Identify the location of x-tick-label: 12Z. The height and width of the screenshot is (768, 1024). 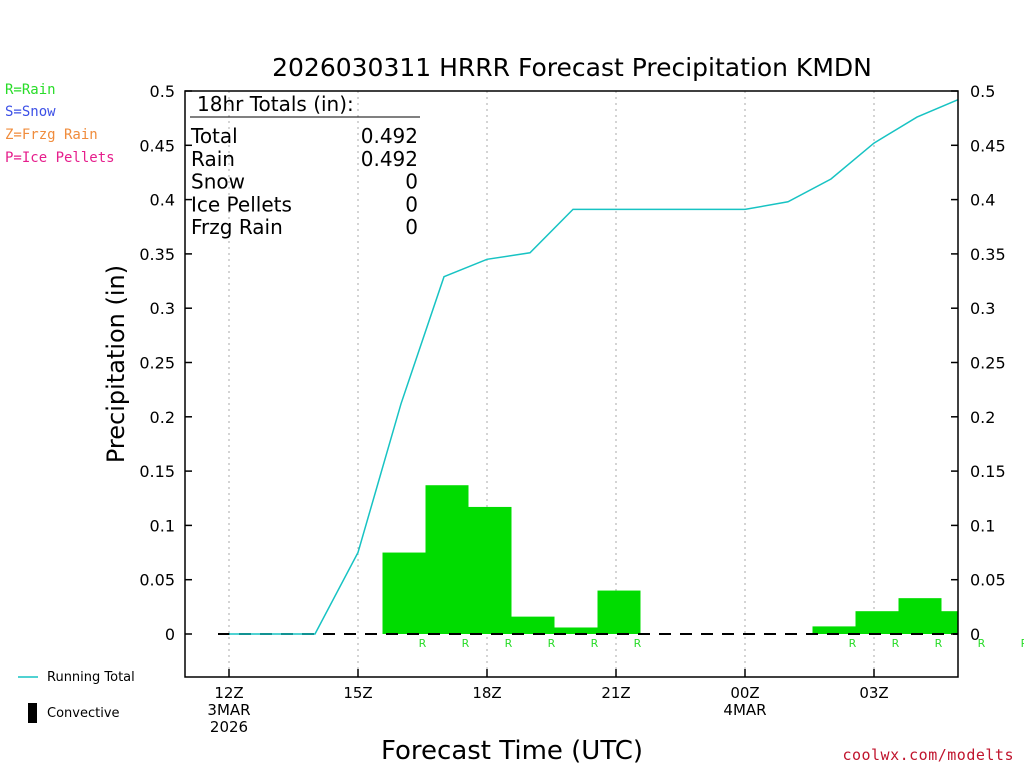
(228, 693).